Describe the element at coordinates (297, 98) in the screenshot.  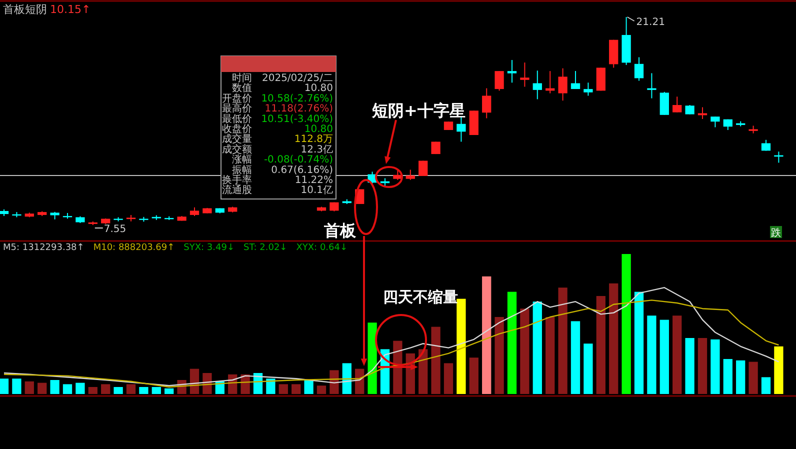
I see `annotation: 10.58(-2.76%)` at that location.